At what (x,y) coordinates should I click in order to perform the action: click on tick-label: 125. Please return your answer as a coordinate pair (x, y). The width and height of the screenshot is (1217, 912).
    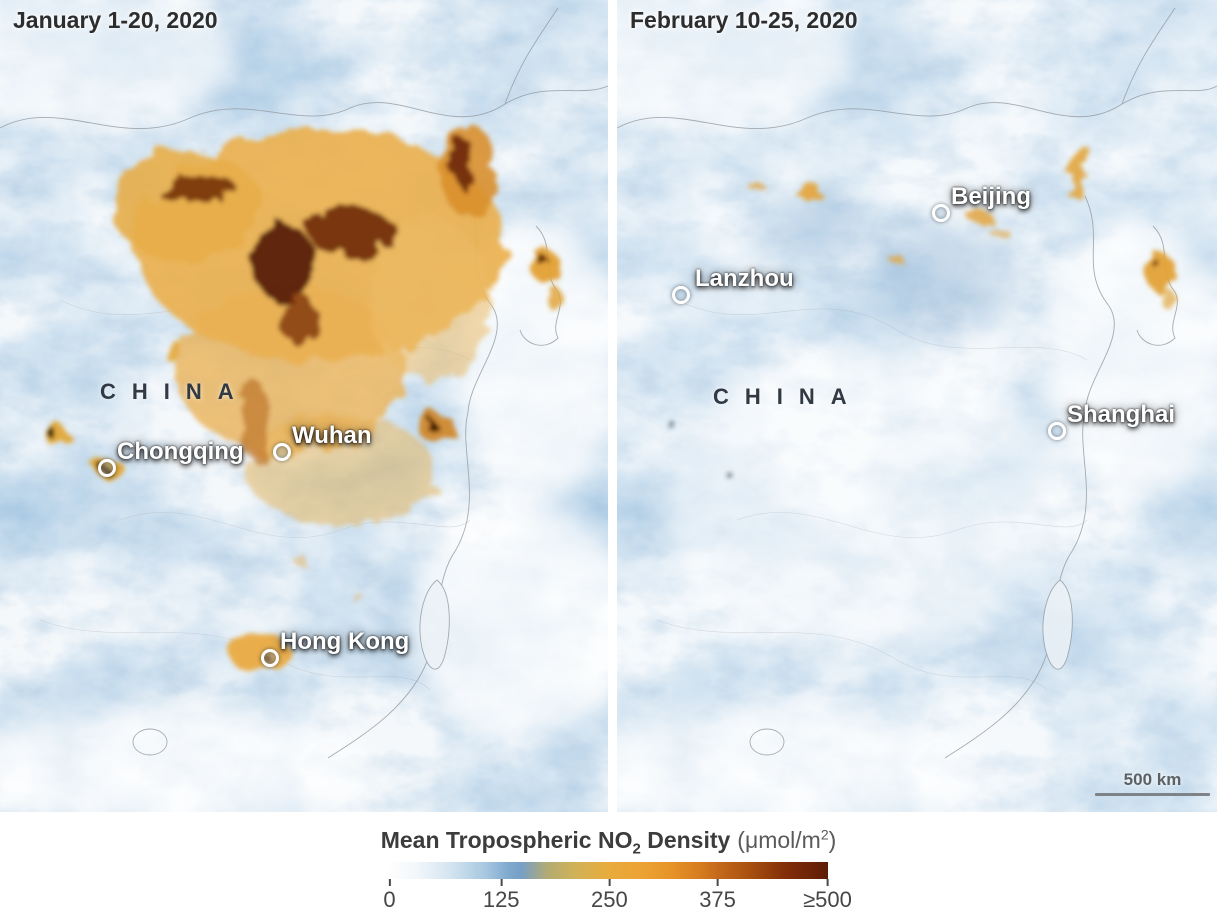
    Looking at the image, I should click on (501, 899).